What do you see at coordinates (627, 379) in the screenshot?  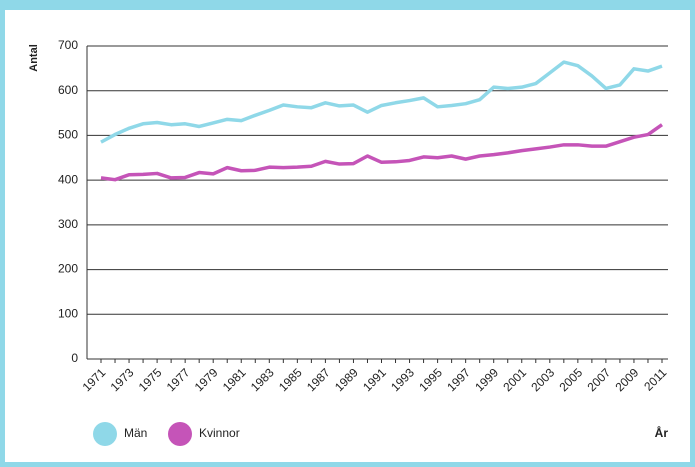 I see `x-tick-label: 2009` at bounding box center [627, 379].